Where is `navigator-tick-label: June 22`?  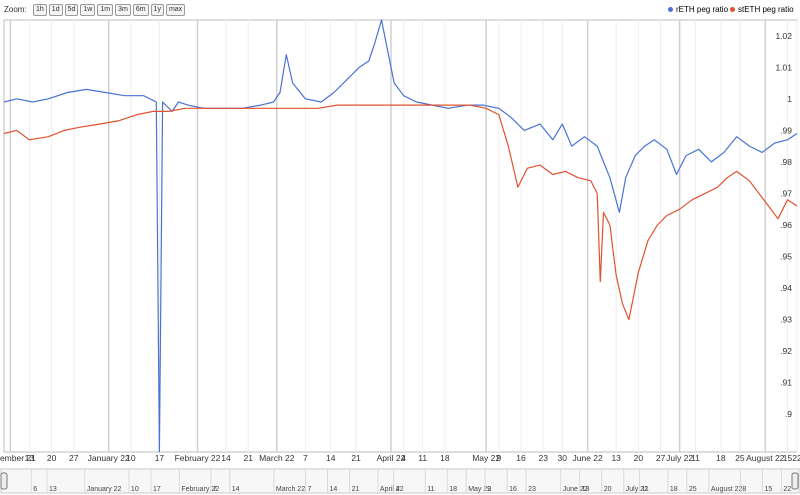 navigator-tick-label: June 22 is located at coordinates (575, 489).